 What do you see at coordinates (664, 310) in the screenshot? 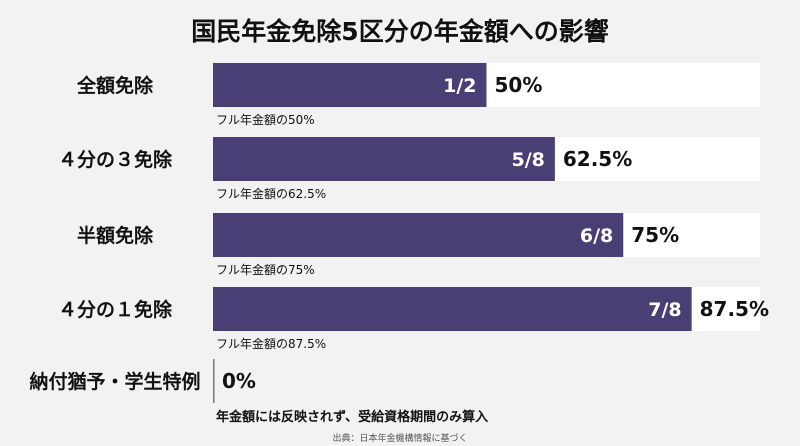
I see `bar-inner-label: 7/8` at bounding box center [664, 310].